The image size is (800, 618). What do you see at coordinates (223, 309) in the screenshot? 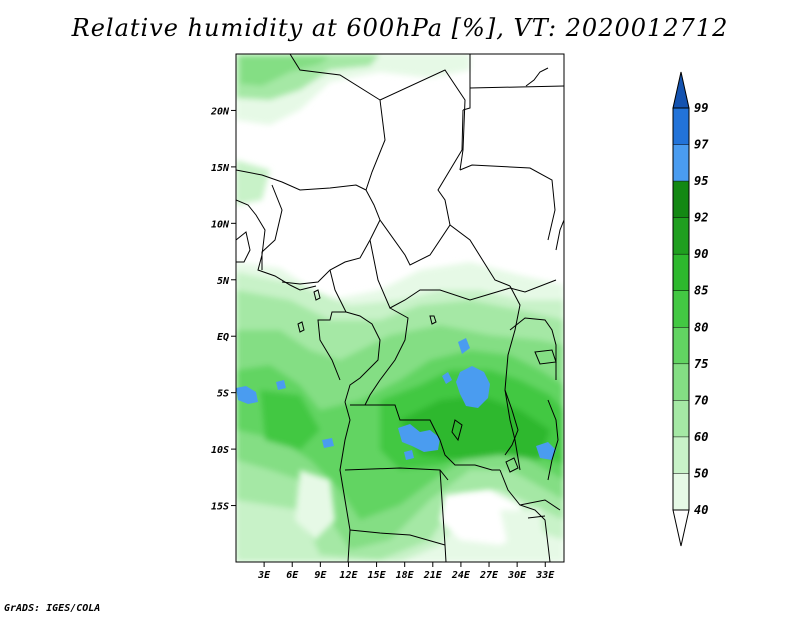
I see `y-axis: 20N 15N 10N 5N EQ 5S 10S 15S` at bounding box center [223, 309].